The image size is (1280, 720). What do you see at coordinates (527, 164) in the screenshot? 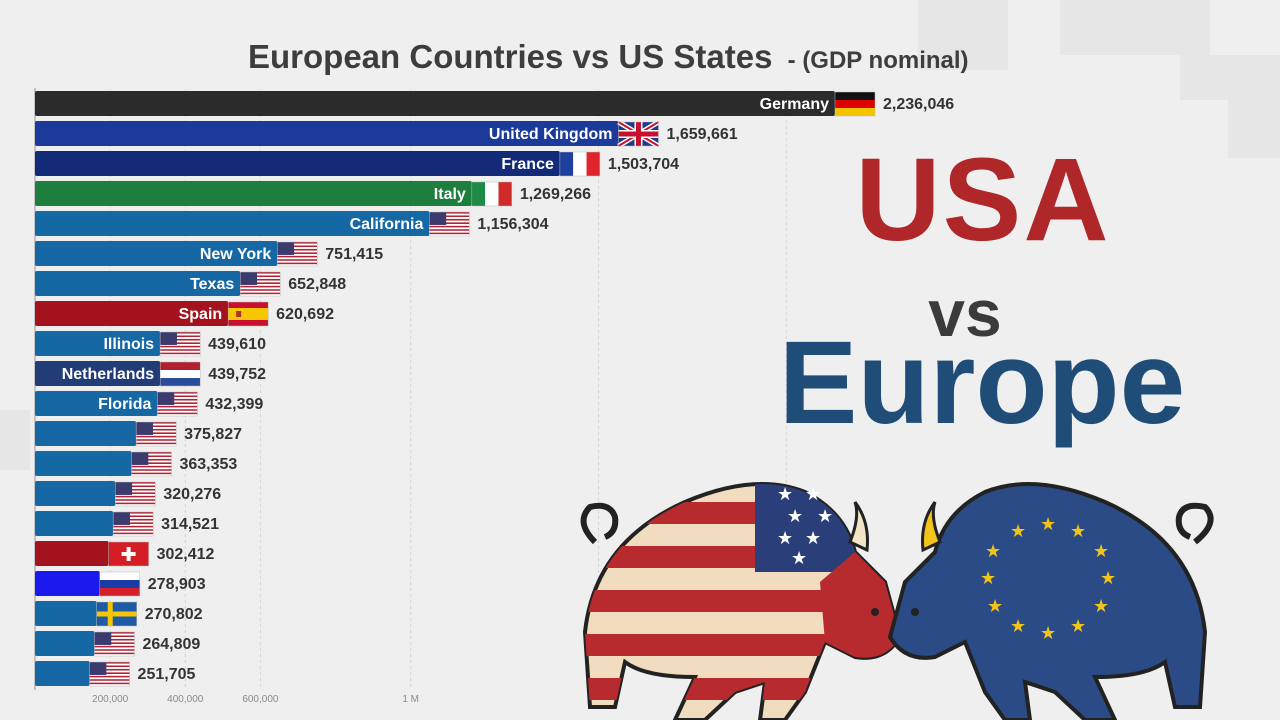
I see `bar-category-label: France` at bounding box center [527, 164].